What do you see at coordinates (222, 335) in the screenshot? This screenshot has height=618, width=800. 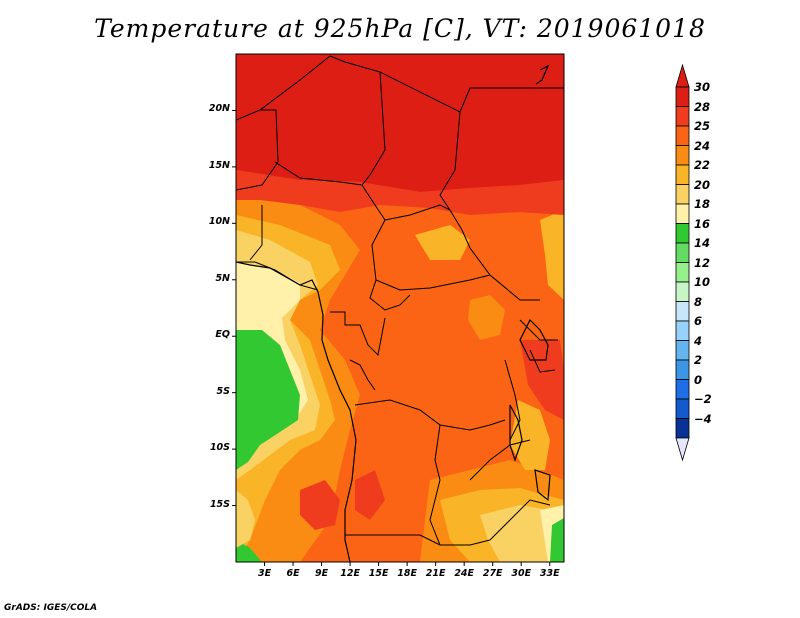 I see `lat-tick-label: EQ` at bounding box center [222, 335].